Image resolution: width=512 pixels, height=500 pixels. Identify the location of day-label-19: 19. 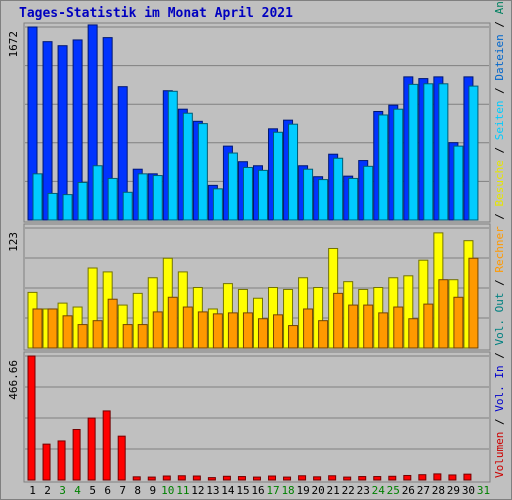
(302, 490).